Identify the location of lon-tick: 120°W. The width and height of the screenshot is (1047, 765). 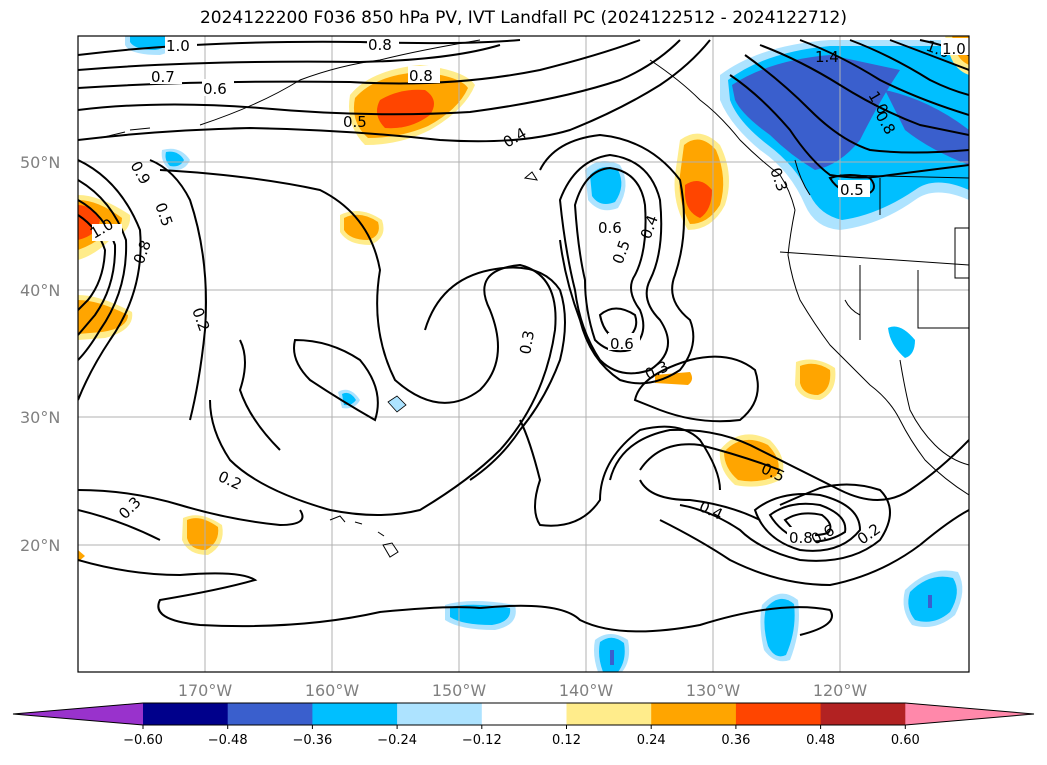
(840, 690).